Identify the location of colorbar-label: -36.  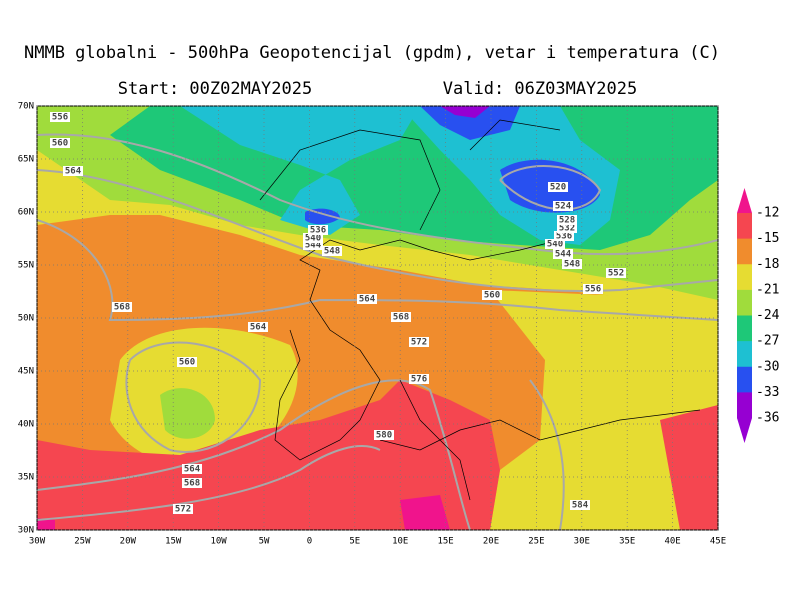
(767, 418).